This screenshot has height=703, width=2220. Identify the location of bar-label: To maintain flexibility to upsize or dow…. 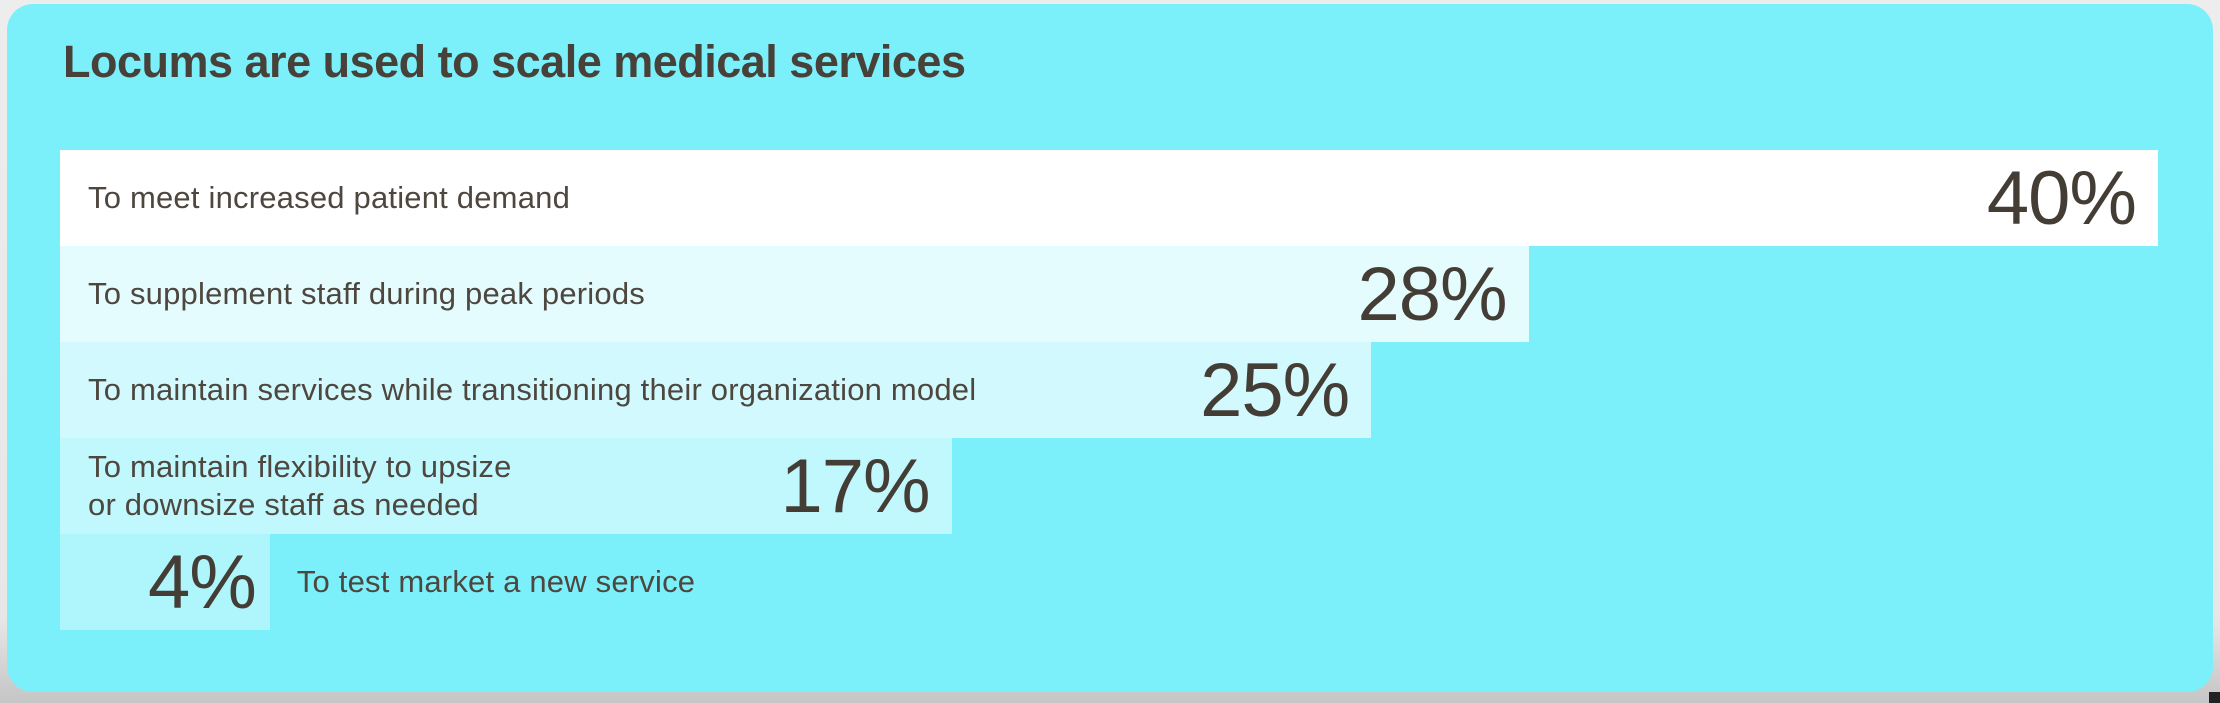
(300, 485).